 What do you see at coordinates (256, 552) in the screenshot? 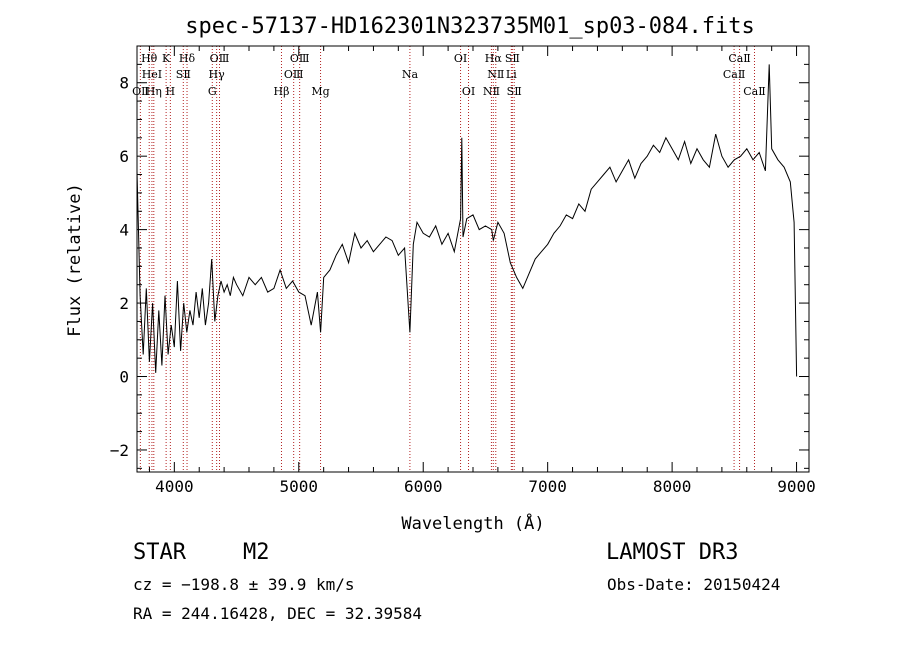
I see `subclass: M2` at bounding box center [256, 552].